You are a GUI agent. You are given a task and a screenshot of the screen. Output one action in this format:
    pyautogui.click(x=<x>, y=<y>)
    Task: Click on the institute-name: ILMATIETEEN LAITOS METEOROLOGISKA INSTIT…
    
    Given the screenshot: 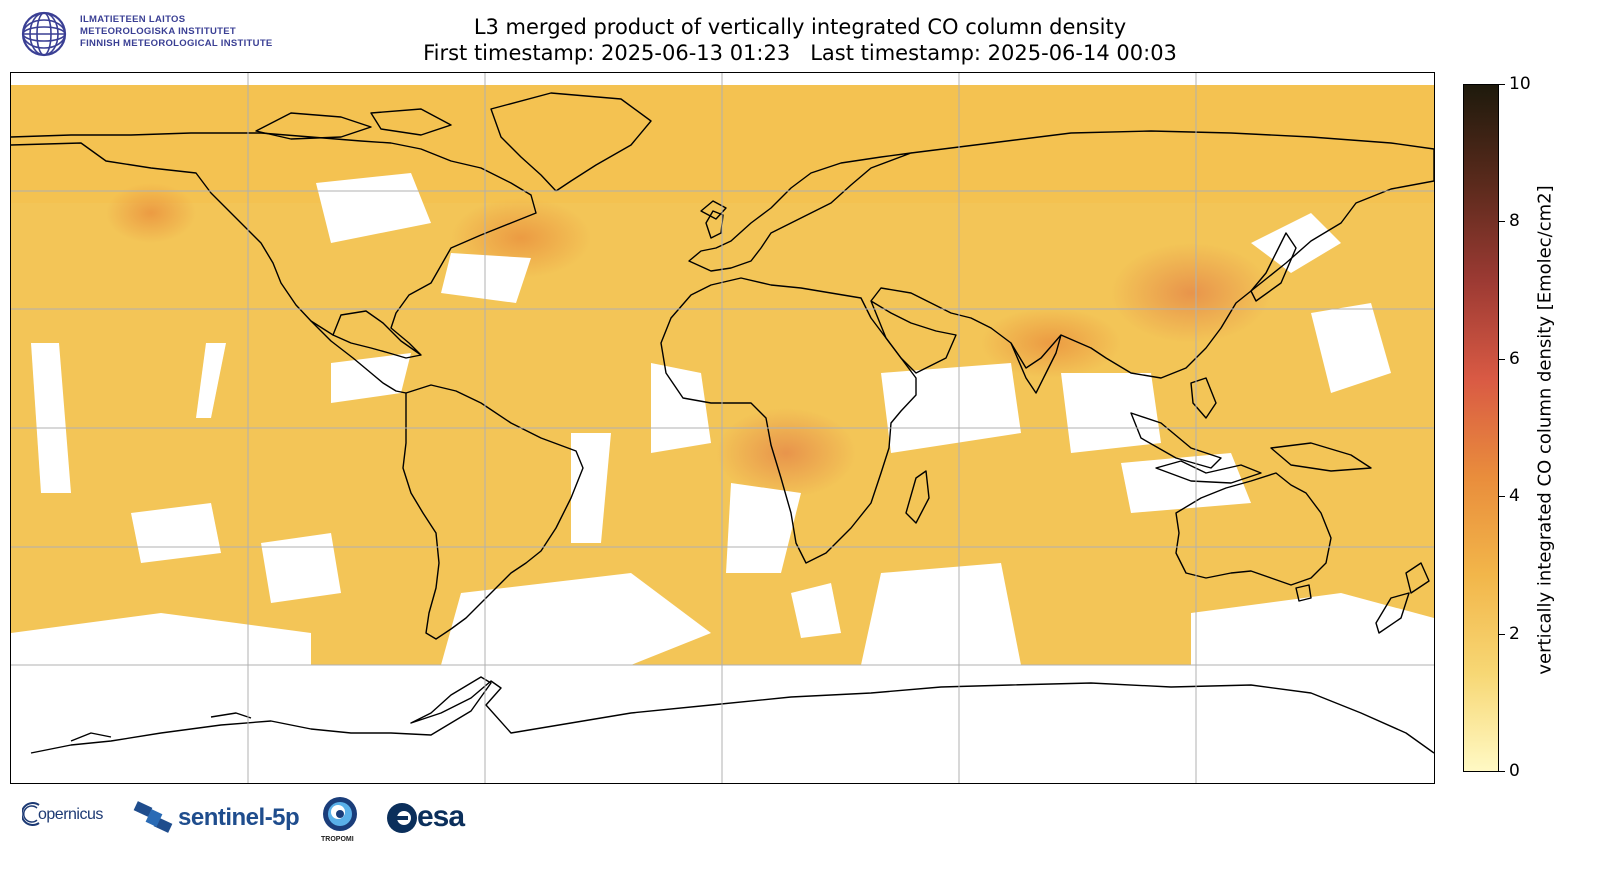 What is the action you would take?
    pyautogui.click(x=176, y=32)
    